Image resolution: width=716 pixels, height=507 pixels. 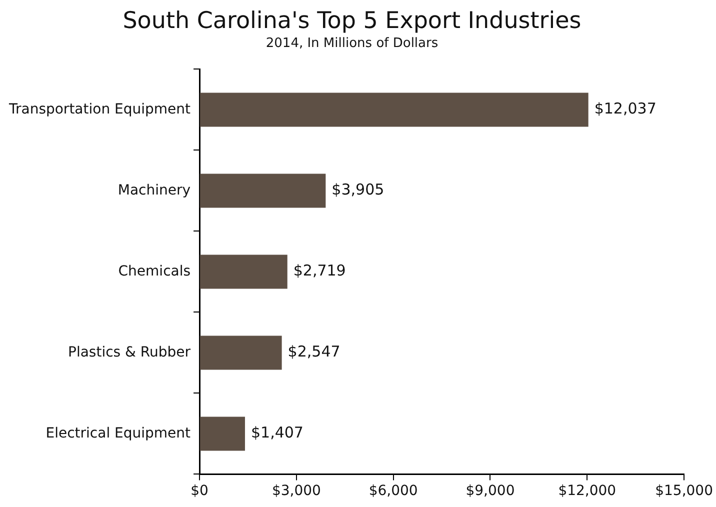 What do you see at coordinates (314, 351) in the screenshot?
I see `data-label: $2,547` at bounding box center [314, 351].